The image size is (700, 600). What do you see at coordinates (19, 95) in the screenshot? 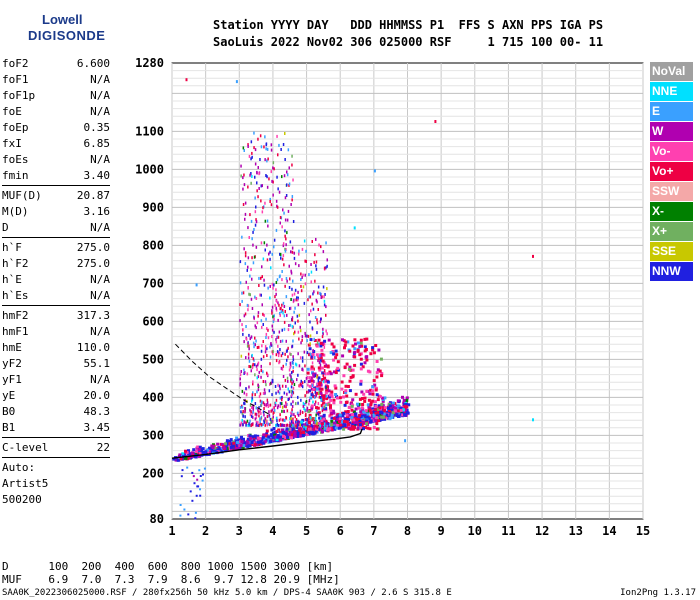
I see `param-label: foF1p` at bounding box center [19, 95].